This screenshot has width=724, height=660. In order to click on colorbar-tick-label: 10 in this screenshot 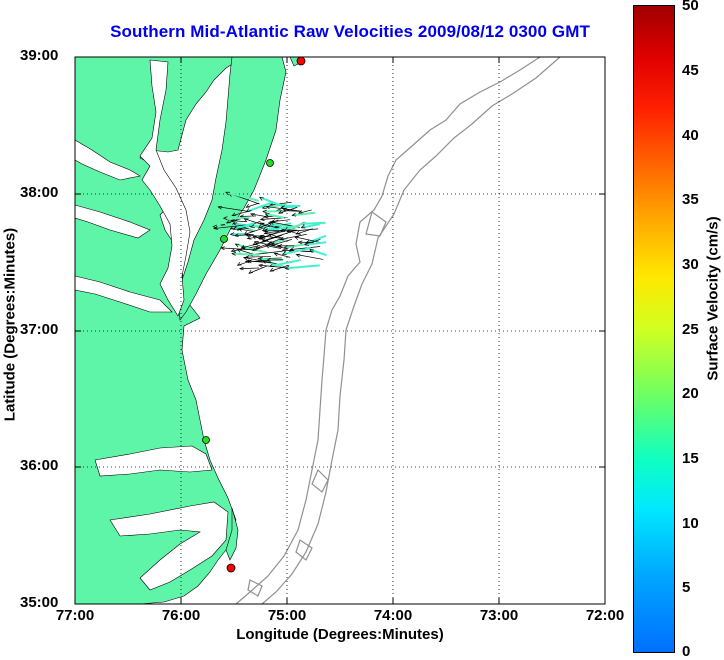, I will do `click(697, 523)`.